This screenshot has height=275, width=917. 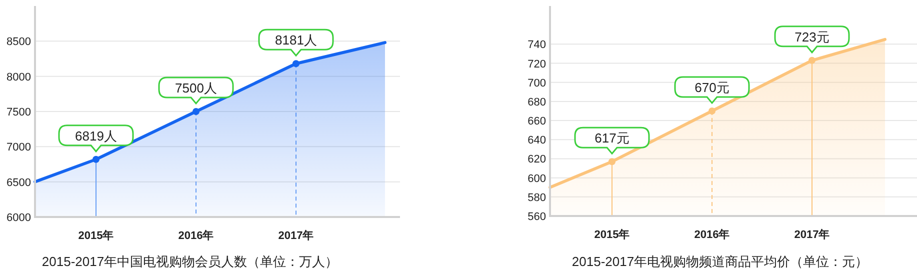 I want to click on data-label: 617元, so click(x=612, y=138).